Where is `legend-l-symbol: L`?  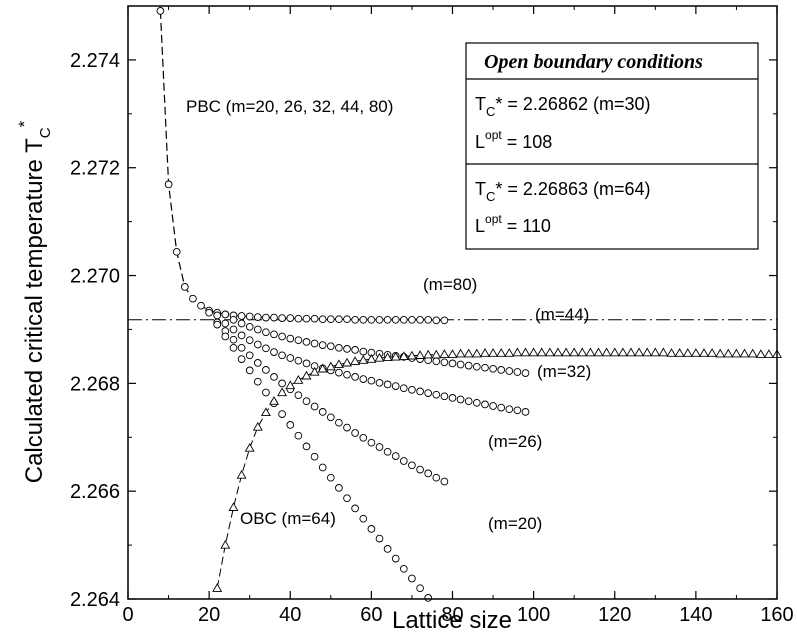
legend-l-symbol: L is located at coordinates (480, 142).